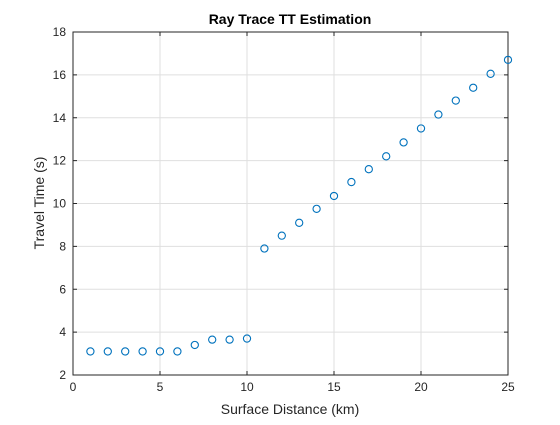 This screenshot has width=560, height=425. What do you see at coordinates (247, 387) in the screenshot?
I see `x-tick-label: 10` at bounding box center [247, 387].